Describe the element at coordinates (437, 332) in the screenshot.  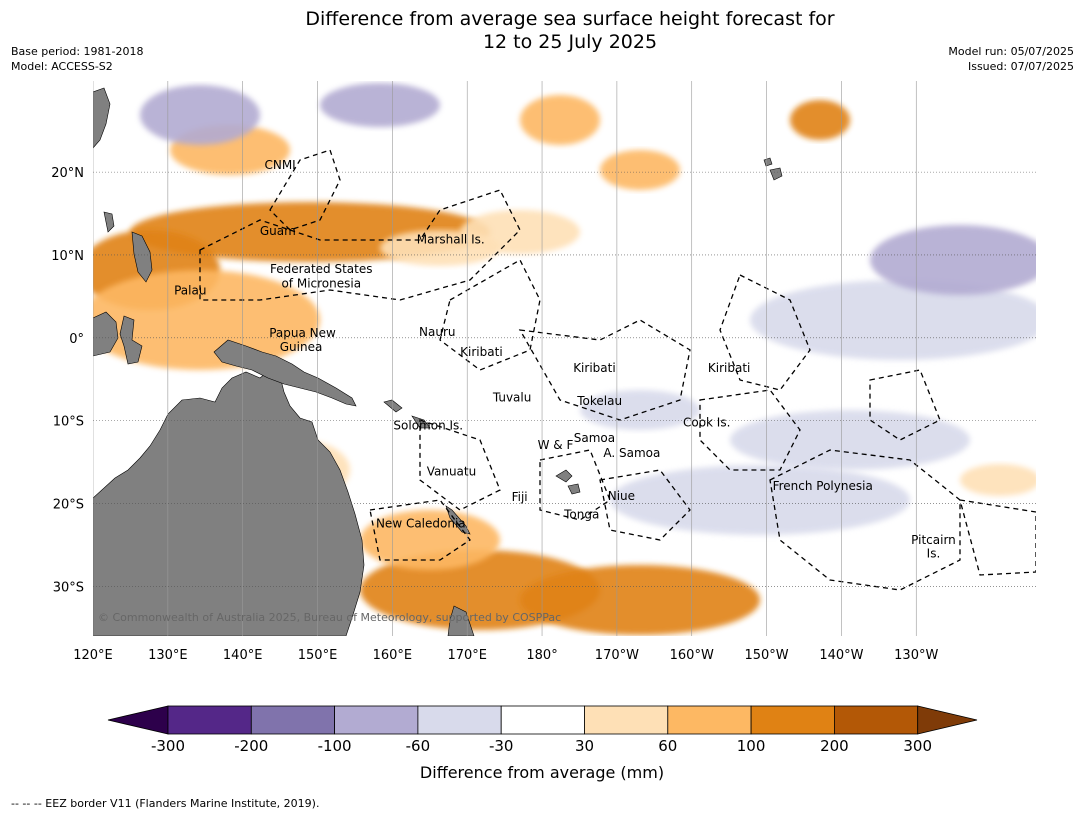
I see `place-label: Nauru` at that location.